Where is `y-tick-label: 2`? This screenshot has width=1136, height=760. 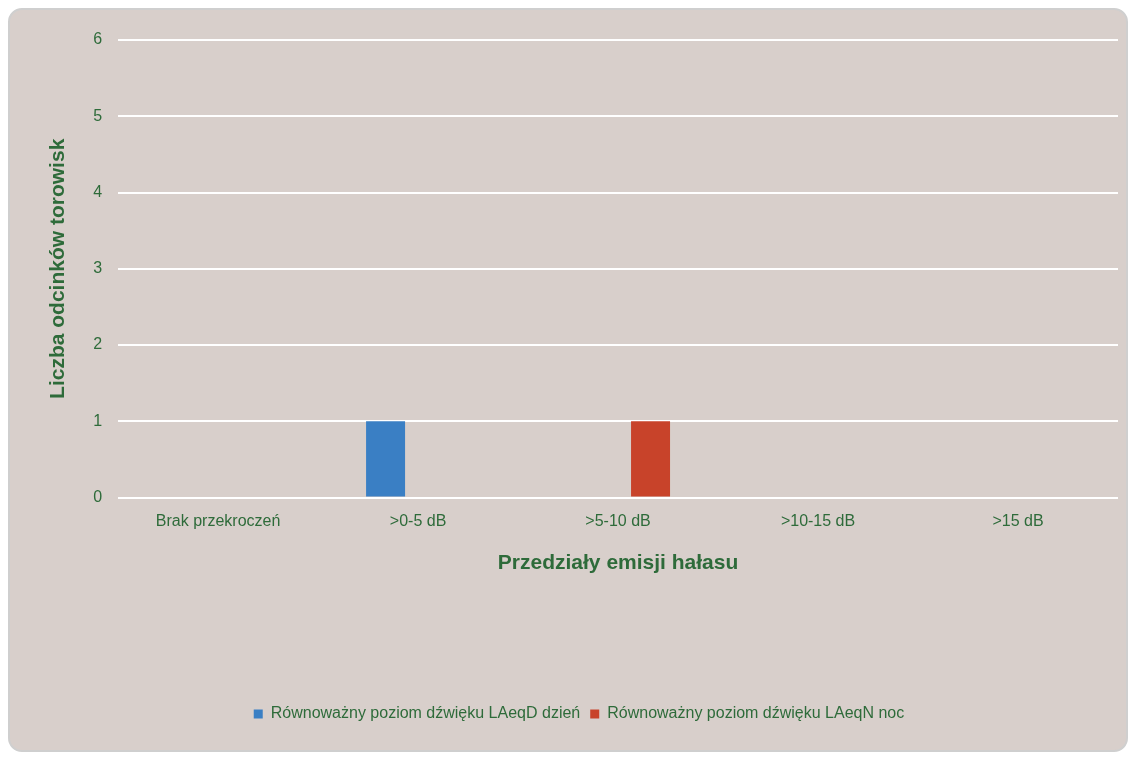
y-tick-label: 2 is located at coordinates (98, 344).